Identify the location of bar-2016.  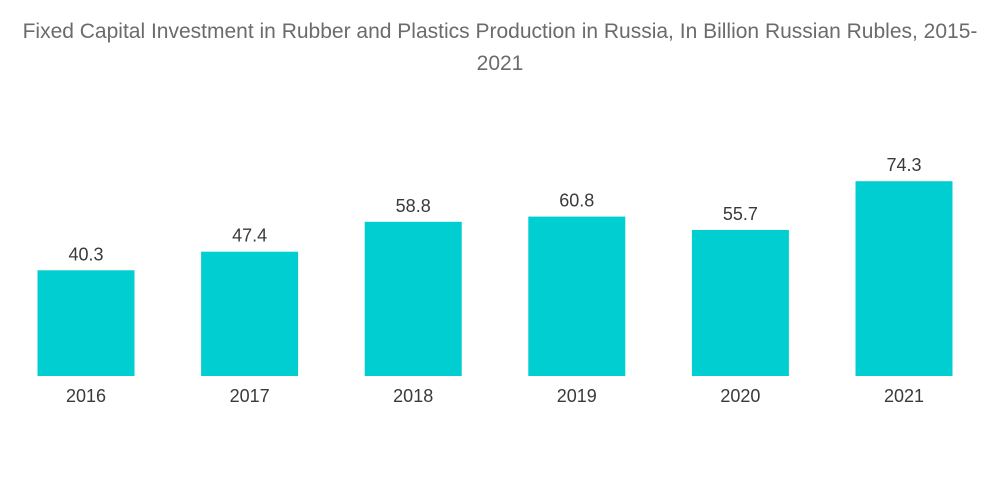
(86, 323).